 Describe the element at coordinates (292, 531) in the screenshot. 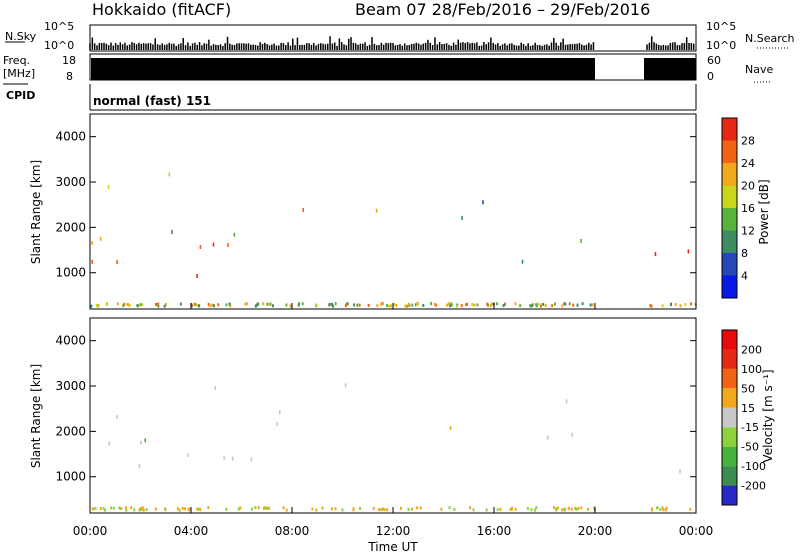

I see `x-tick-label: 08:00` at that location.